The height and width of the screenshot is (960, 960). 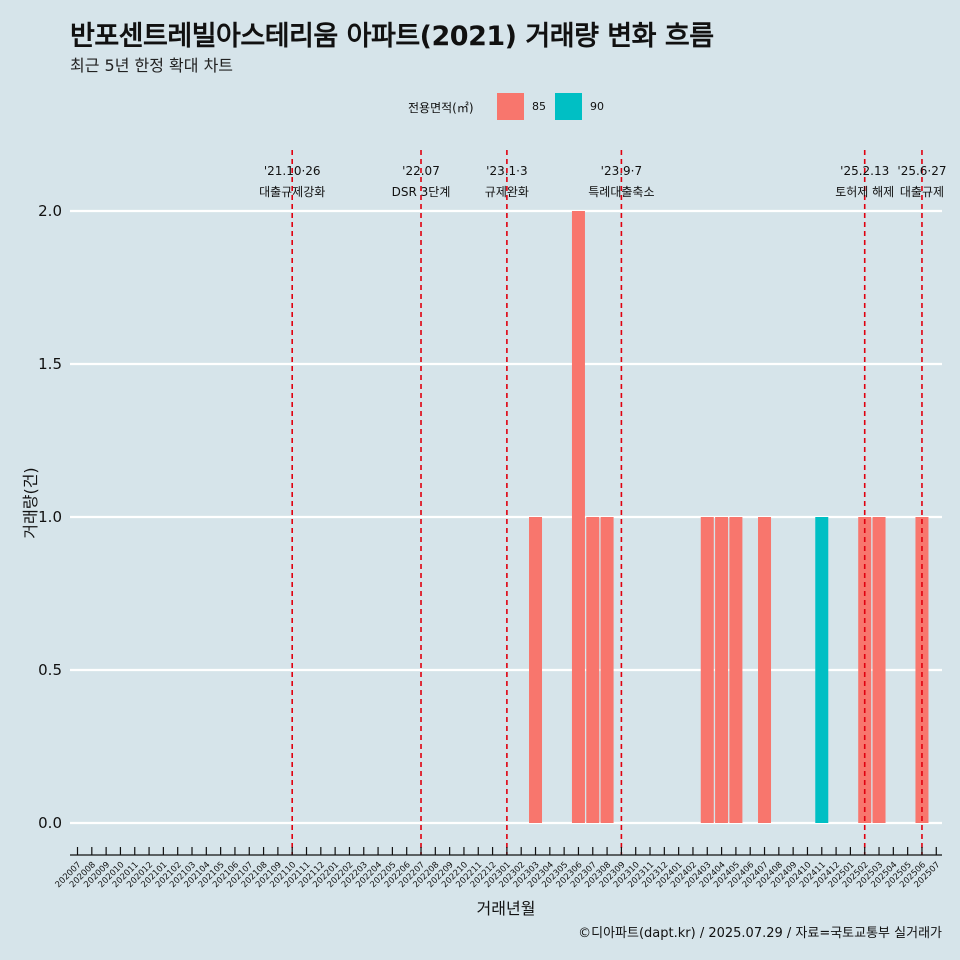 I want to click on y-axis-title: 거래량(건), so click(x=30, y=502).